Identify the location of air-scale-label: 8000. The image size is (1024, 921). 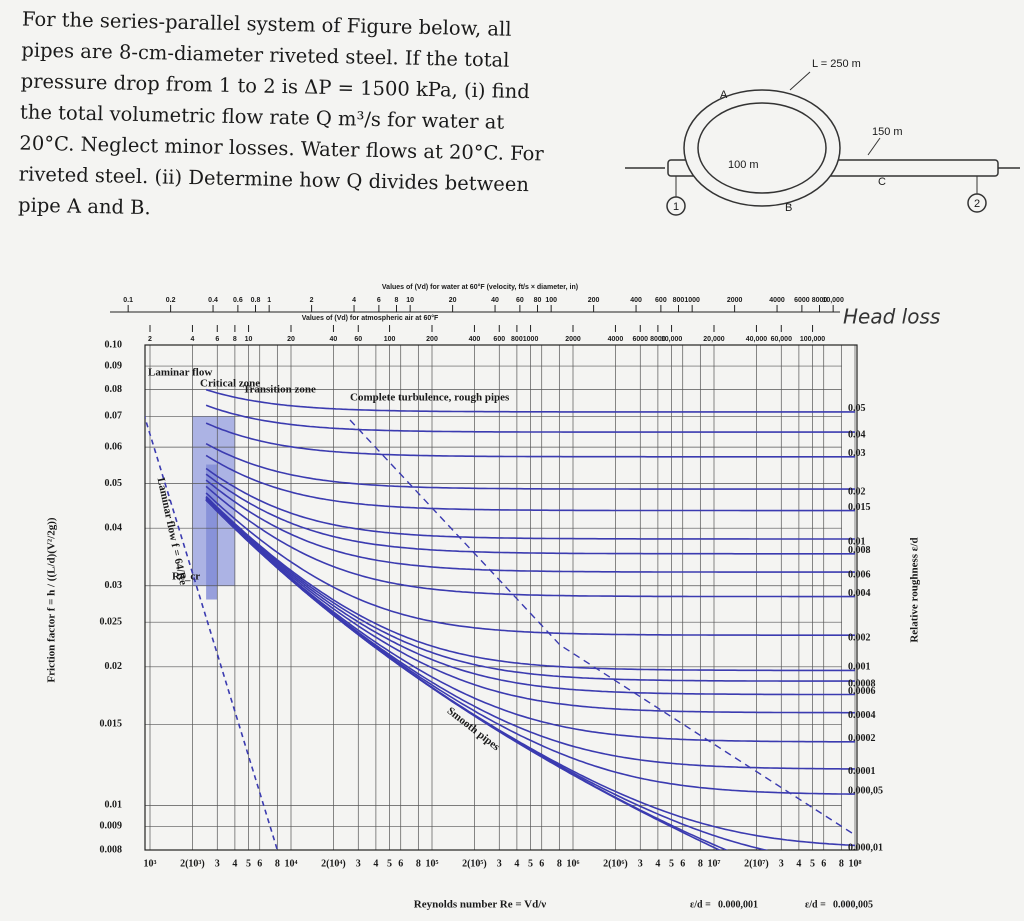
(658, 339).